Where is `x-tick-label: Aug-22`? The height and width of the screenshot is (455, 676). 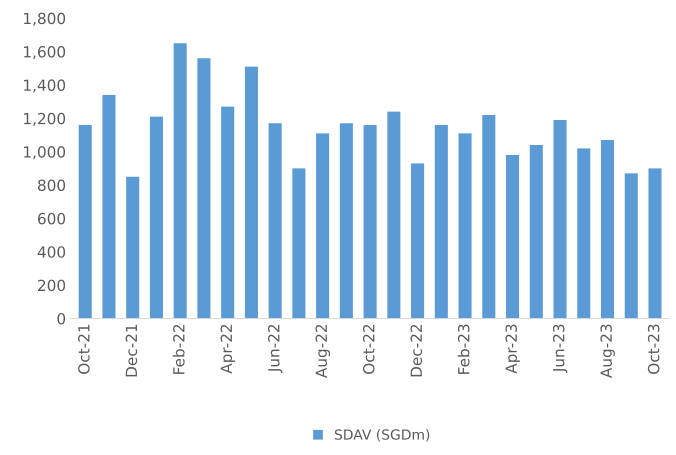 x-tick-label: Aug-22 is located at coordinates (323, 351).